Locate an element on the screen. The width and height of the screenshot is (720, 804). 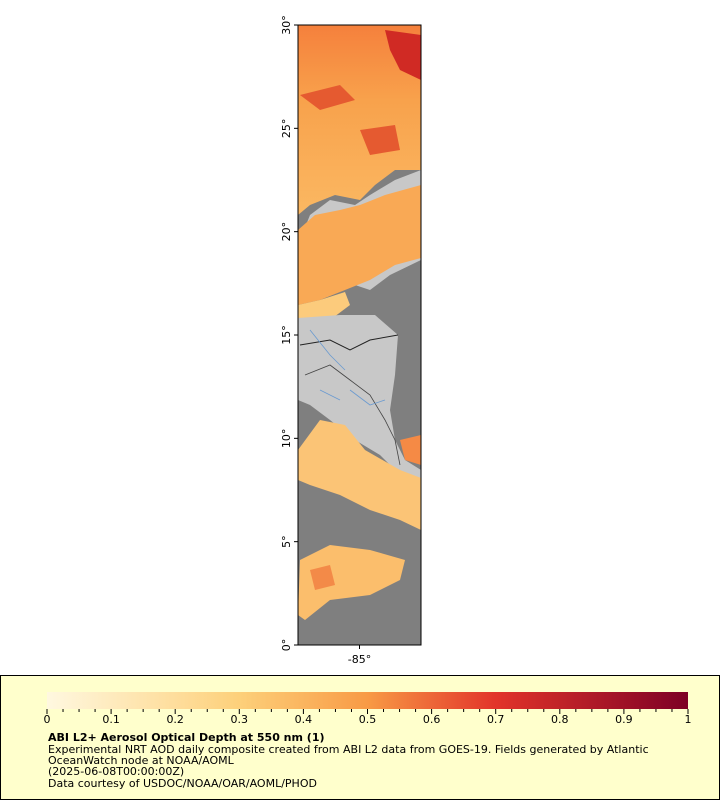
colorbar-tick-label: 0.4 is located at coordinates (304, 719).